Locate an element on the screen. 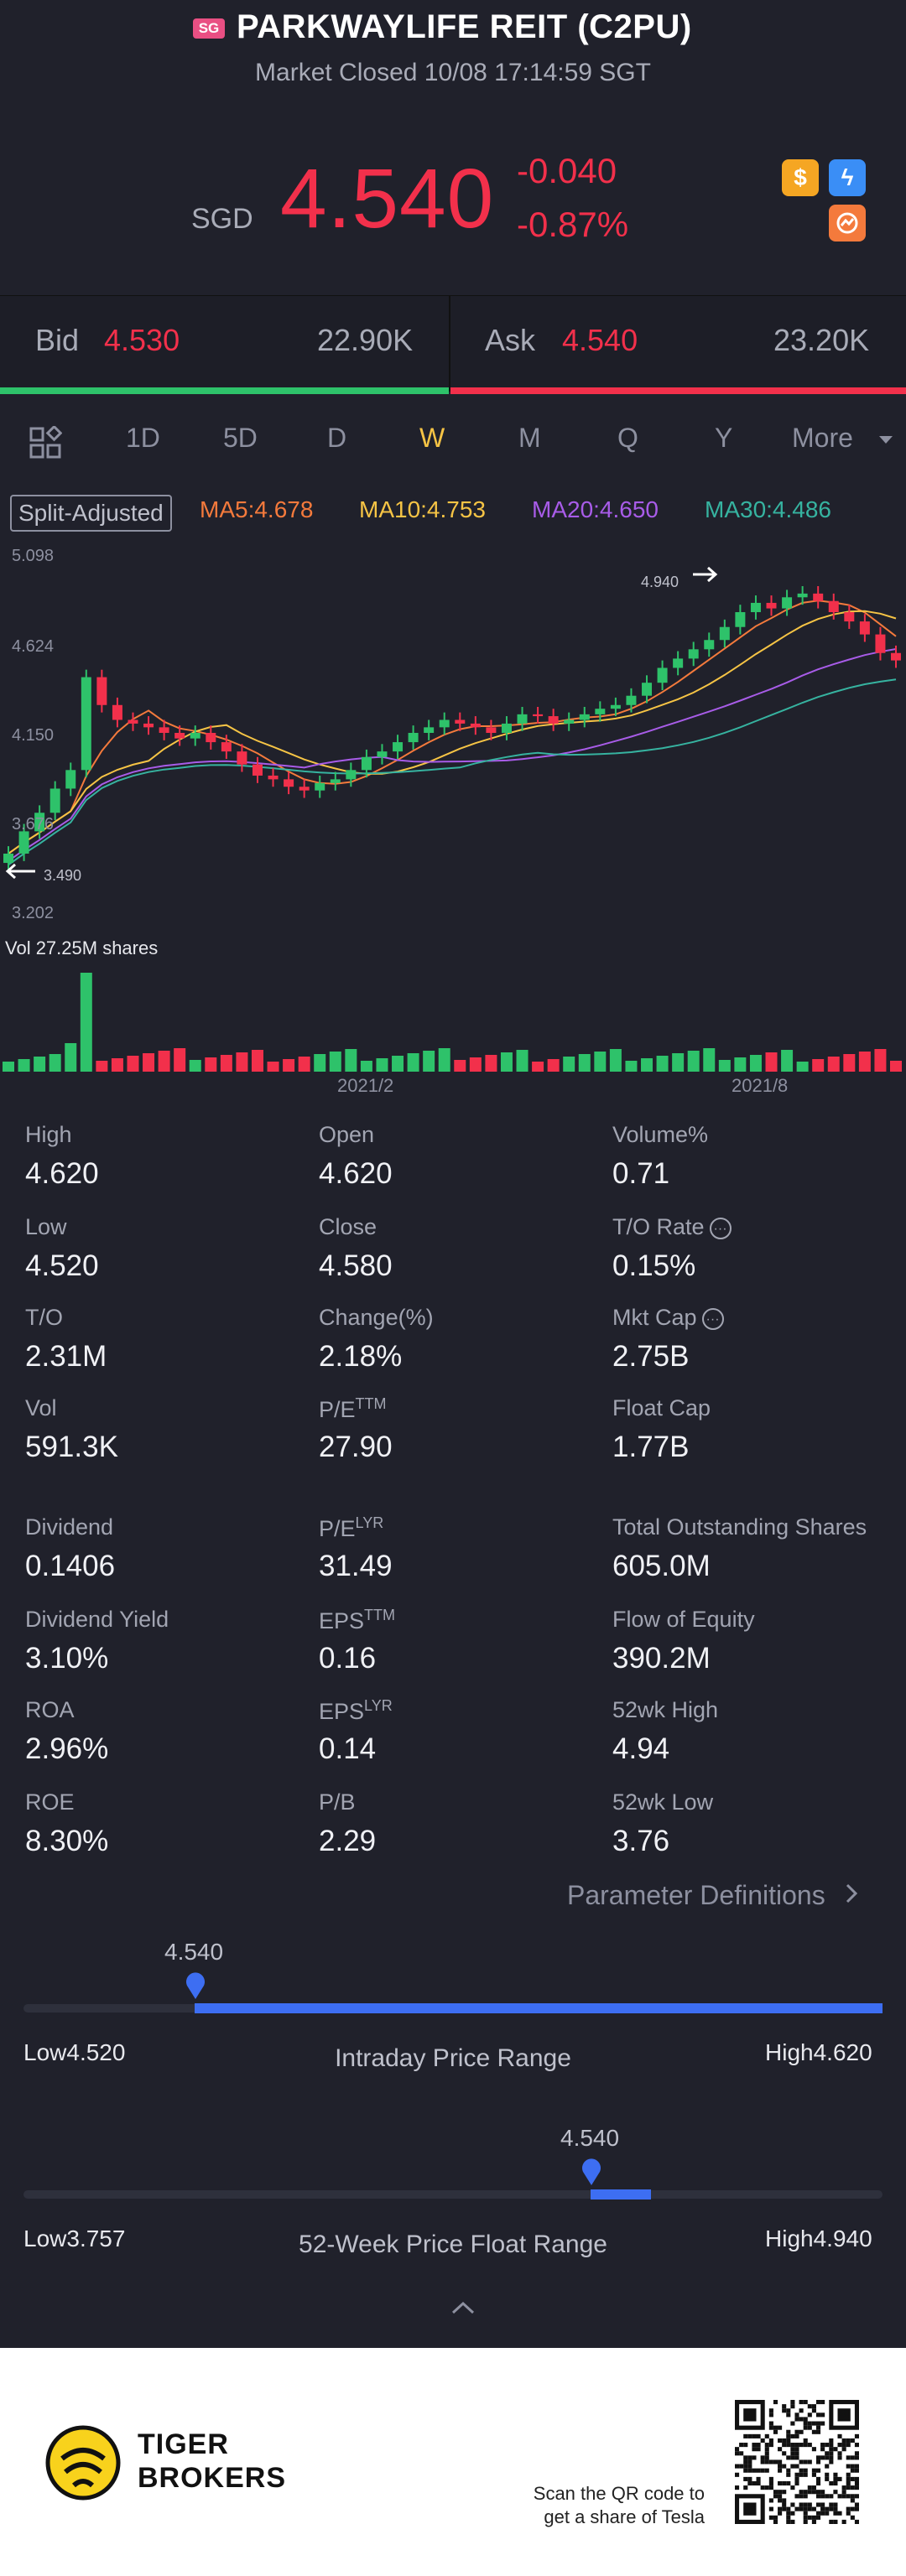 The width and height of the screenshot is (906, 2576). tab-1d: 1D is located at coordinates (143, 438).